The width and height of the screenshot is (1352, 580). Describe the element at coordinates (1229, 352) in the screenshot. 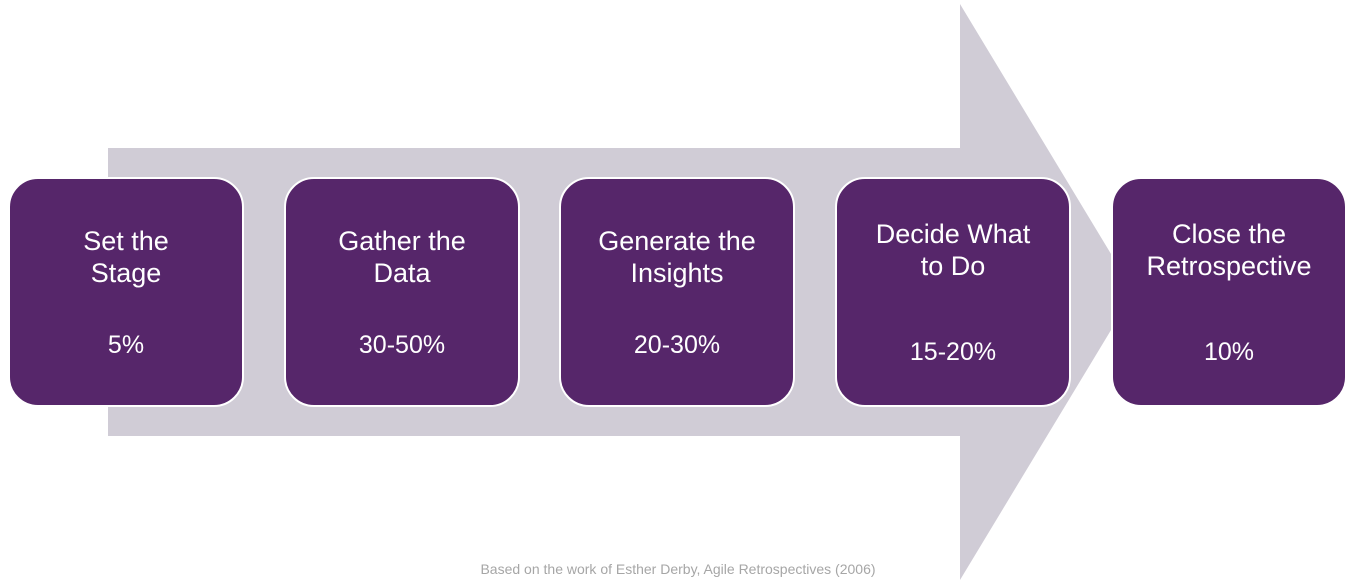

I see `stage-percent: 10%` at that location.